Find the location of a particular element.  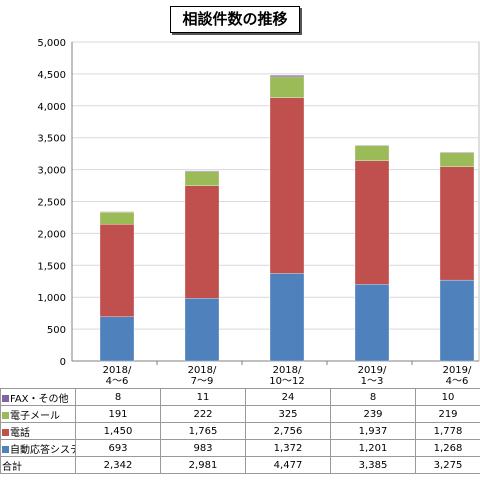

table-row-label-text: FAX・その他 is located at coordinates (39, 399).